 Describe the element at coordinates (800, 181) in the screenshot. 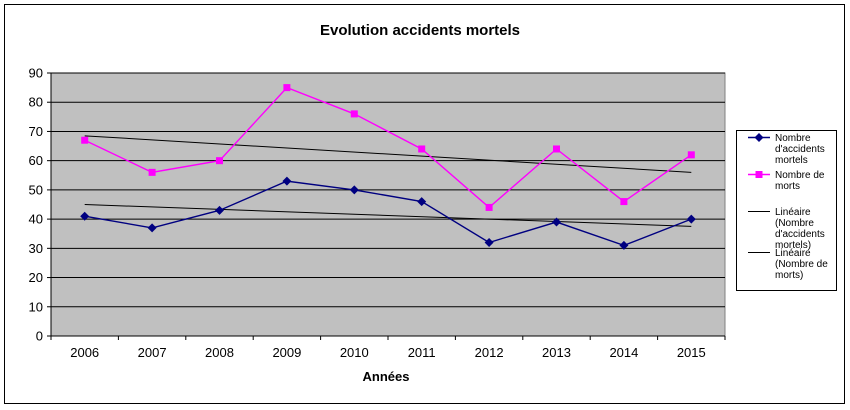

I see `legend-label-2: Nombre de morts` at that location.